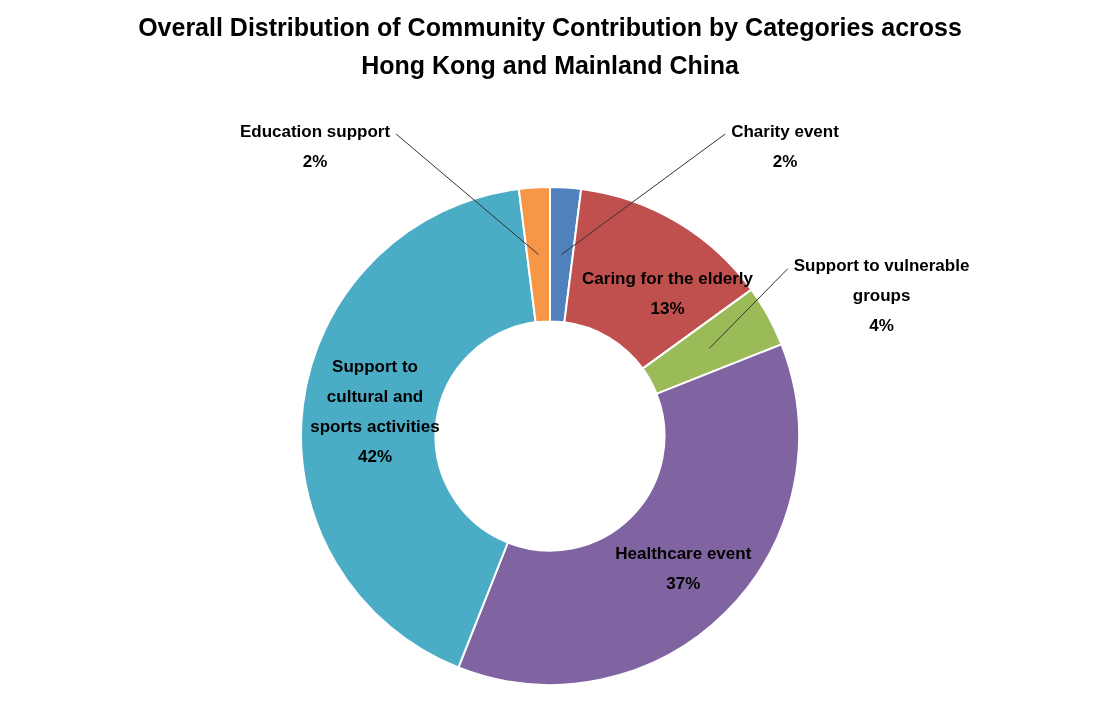 The width and height of the screenshot is (1100, 725). I want to click on chart-title: Overall Distribution of Community Contribution by Categories across Hong Kong and Mainland China, so click(550, 46).